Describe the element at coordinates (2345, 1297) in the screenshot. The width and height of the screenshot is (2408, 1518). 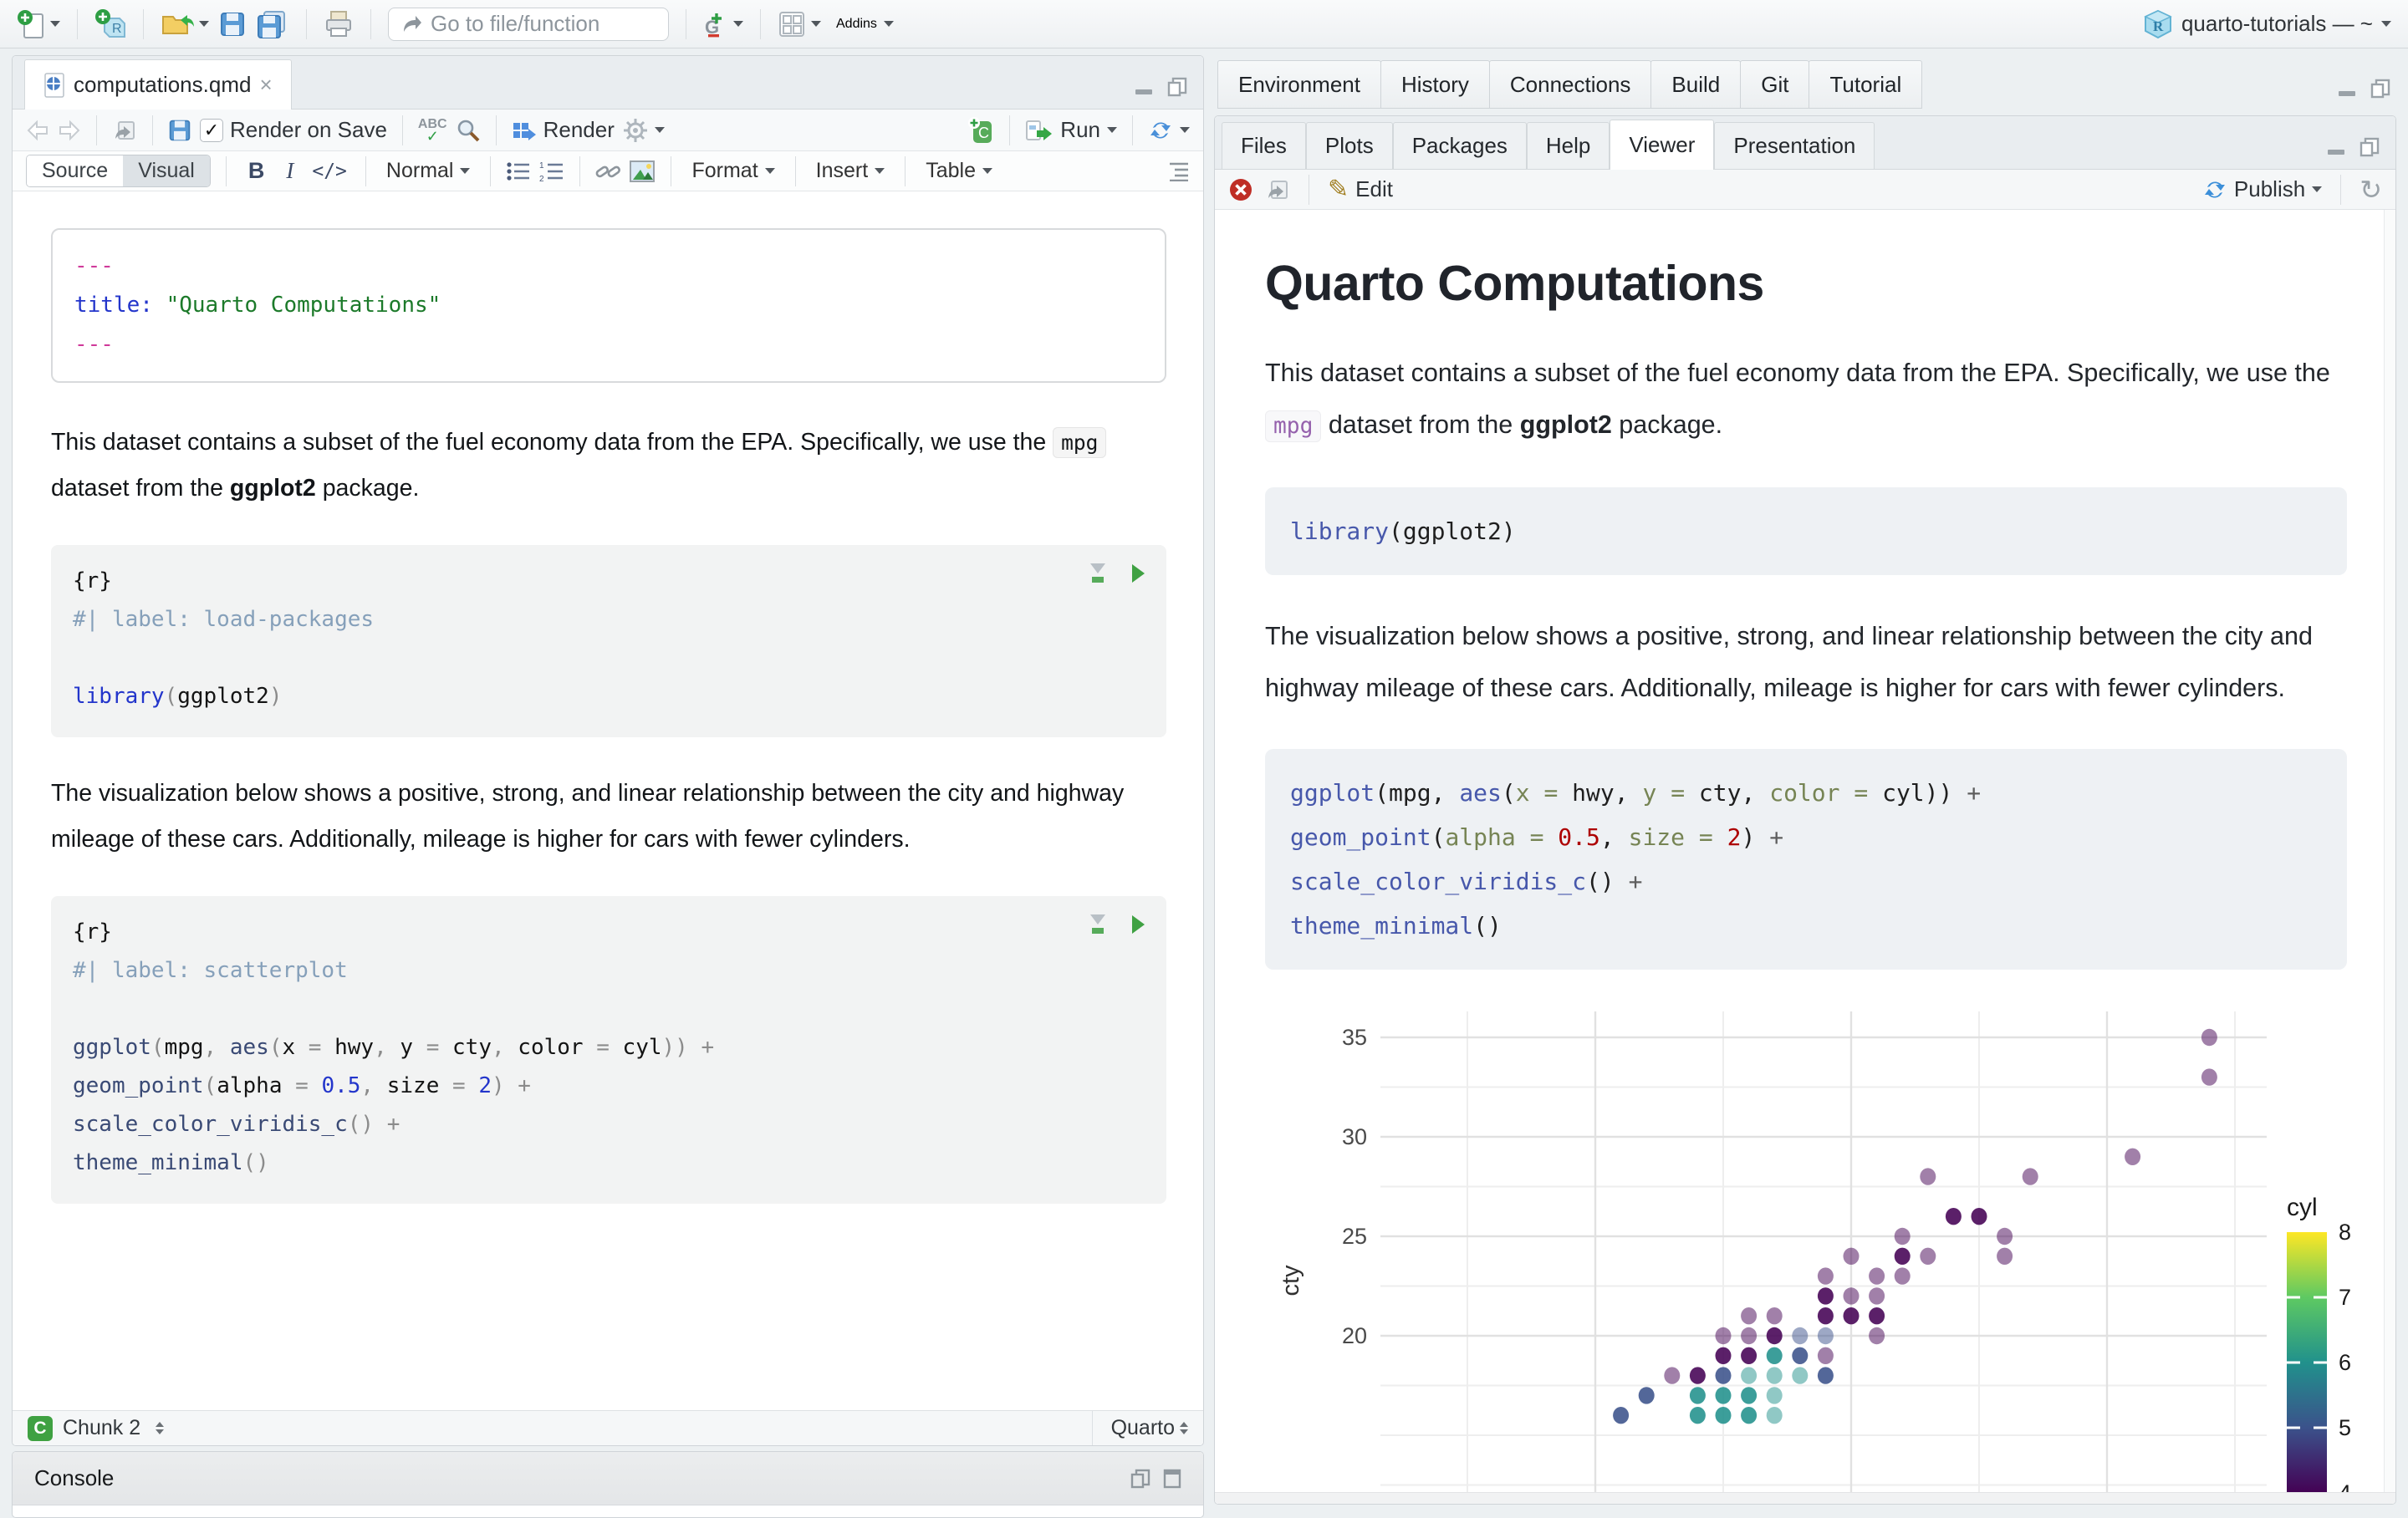
I see `svg-text: 7` at that location.